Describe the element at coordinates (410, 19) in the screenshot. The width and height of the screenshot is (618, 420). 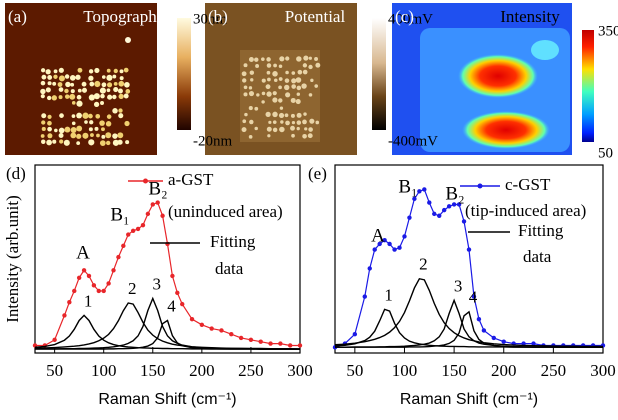
I see `colorbar-label: 400mV` at that location.